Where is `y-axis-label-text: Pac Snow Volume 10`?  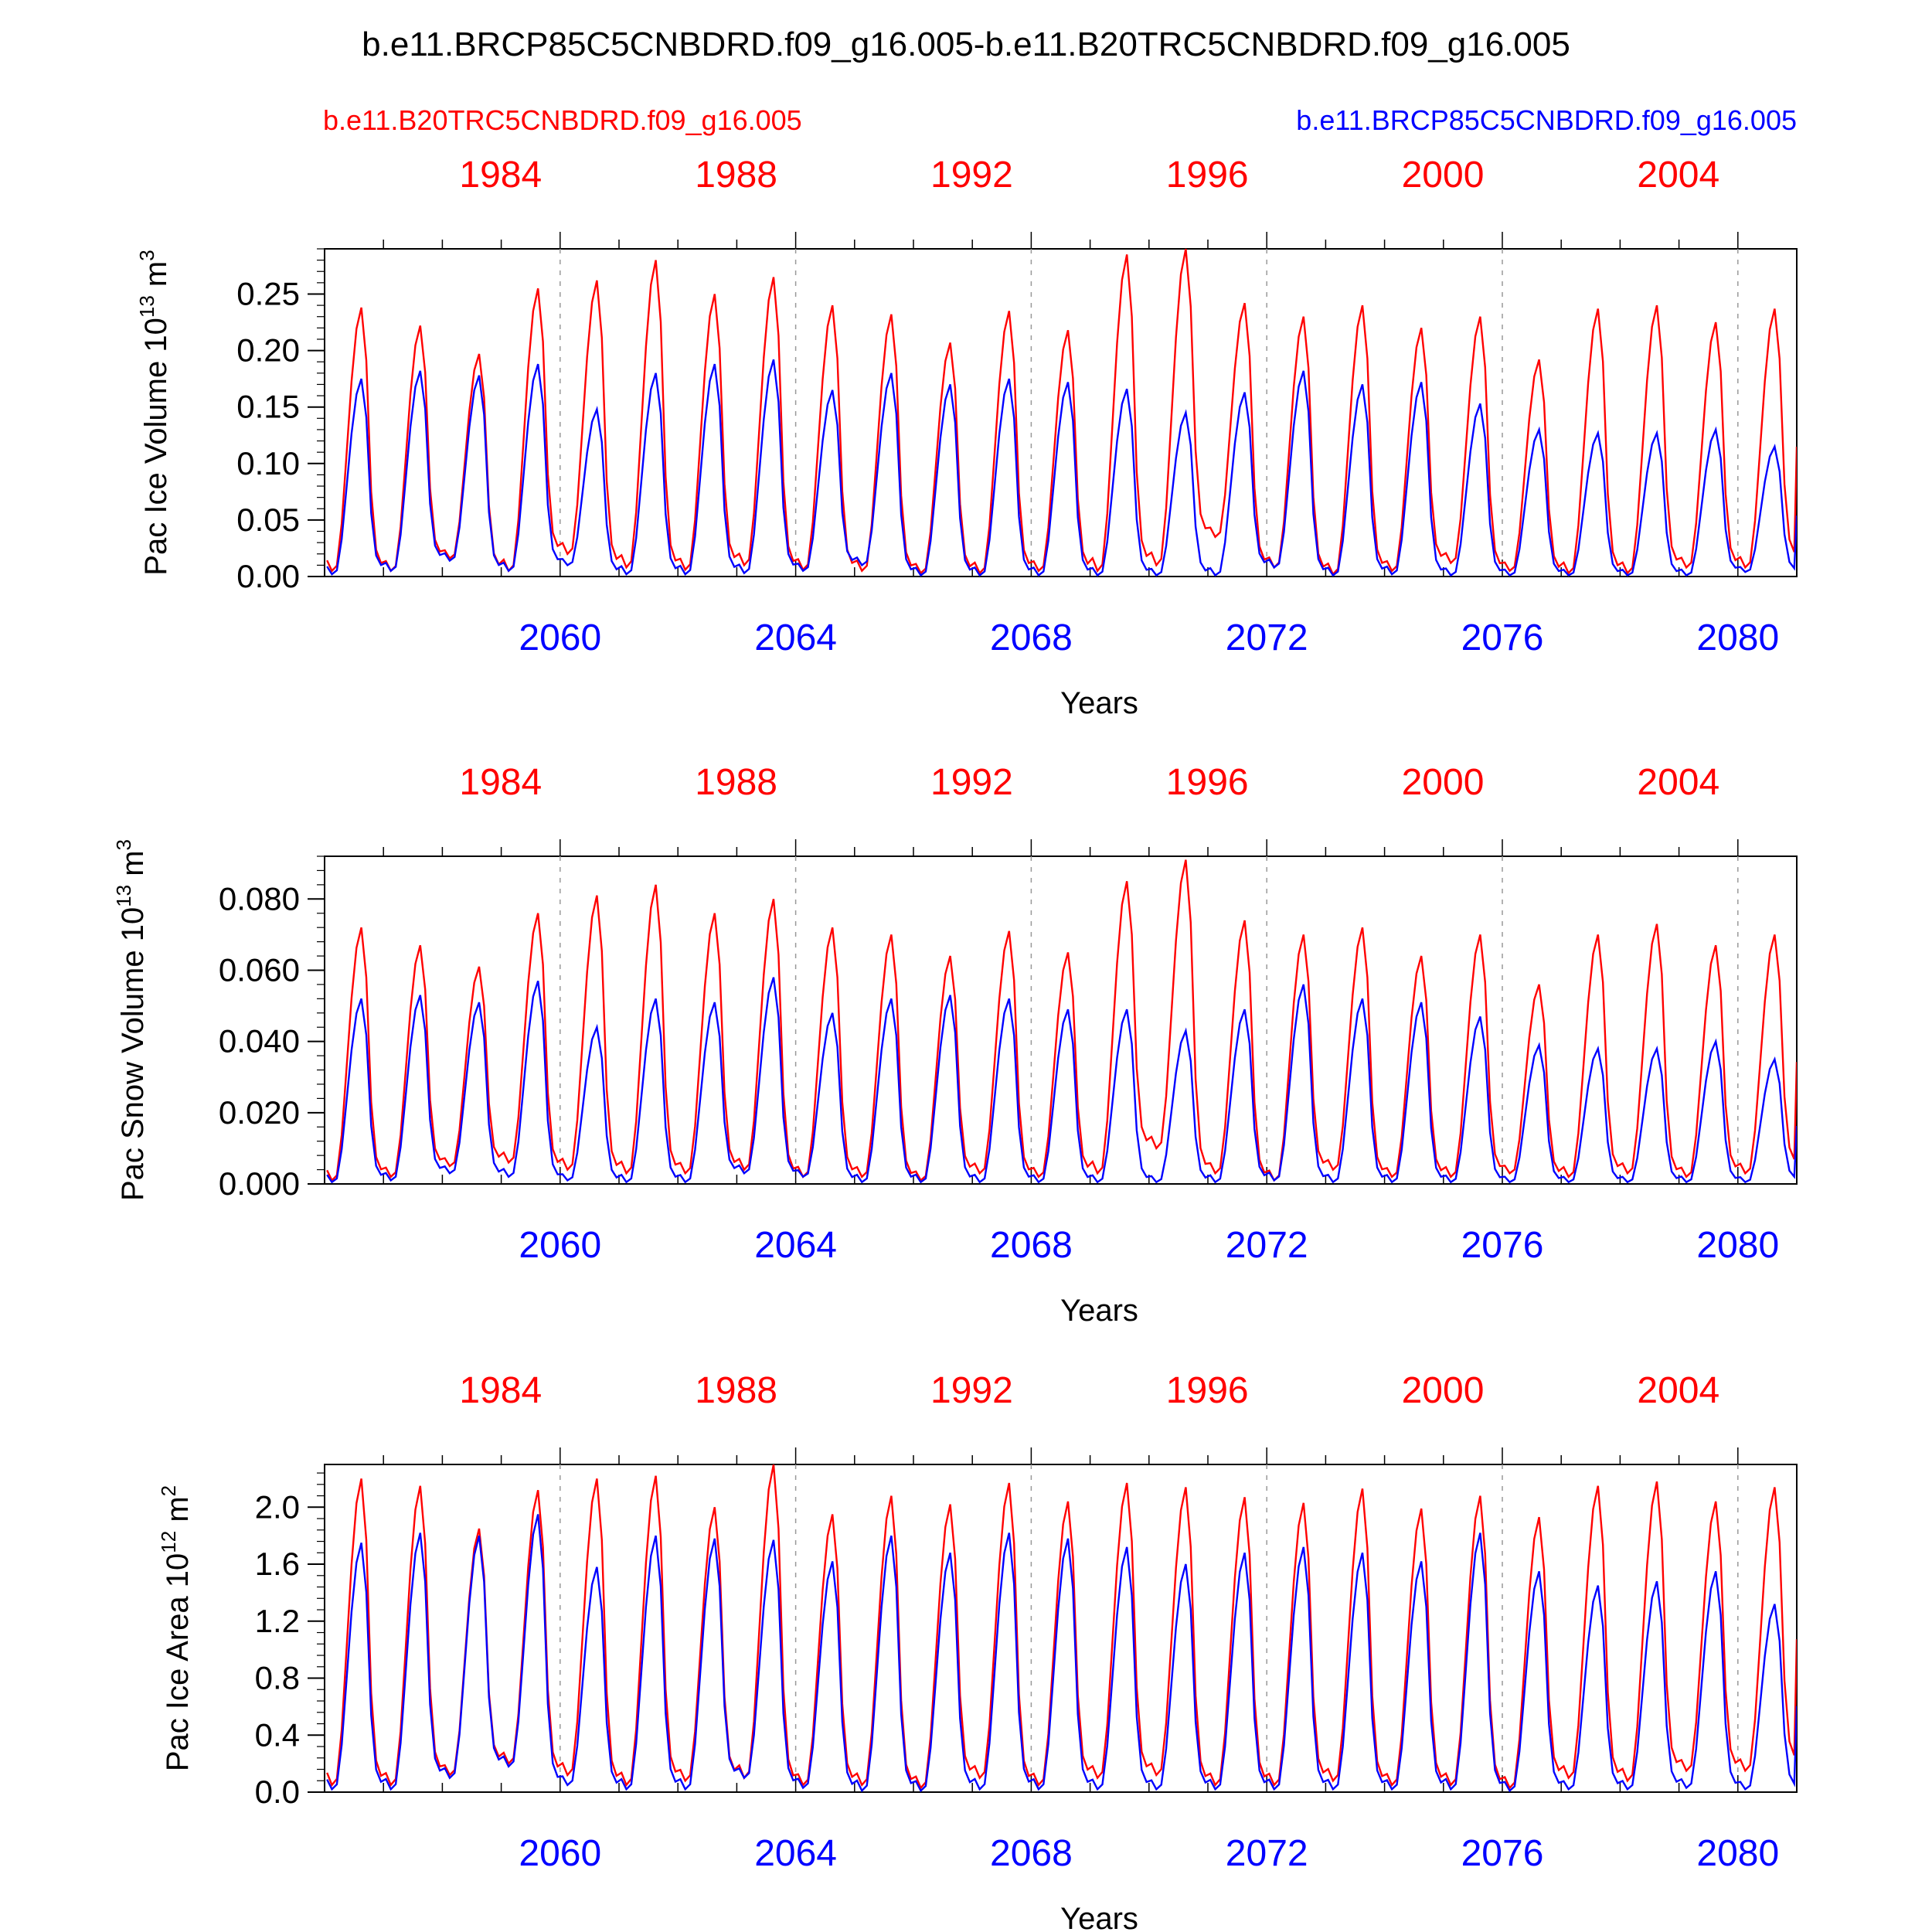
y-axis-label-text: Pac Snow Volume 10 is located at coordinates (133, 1054).